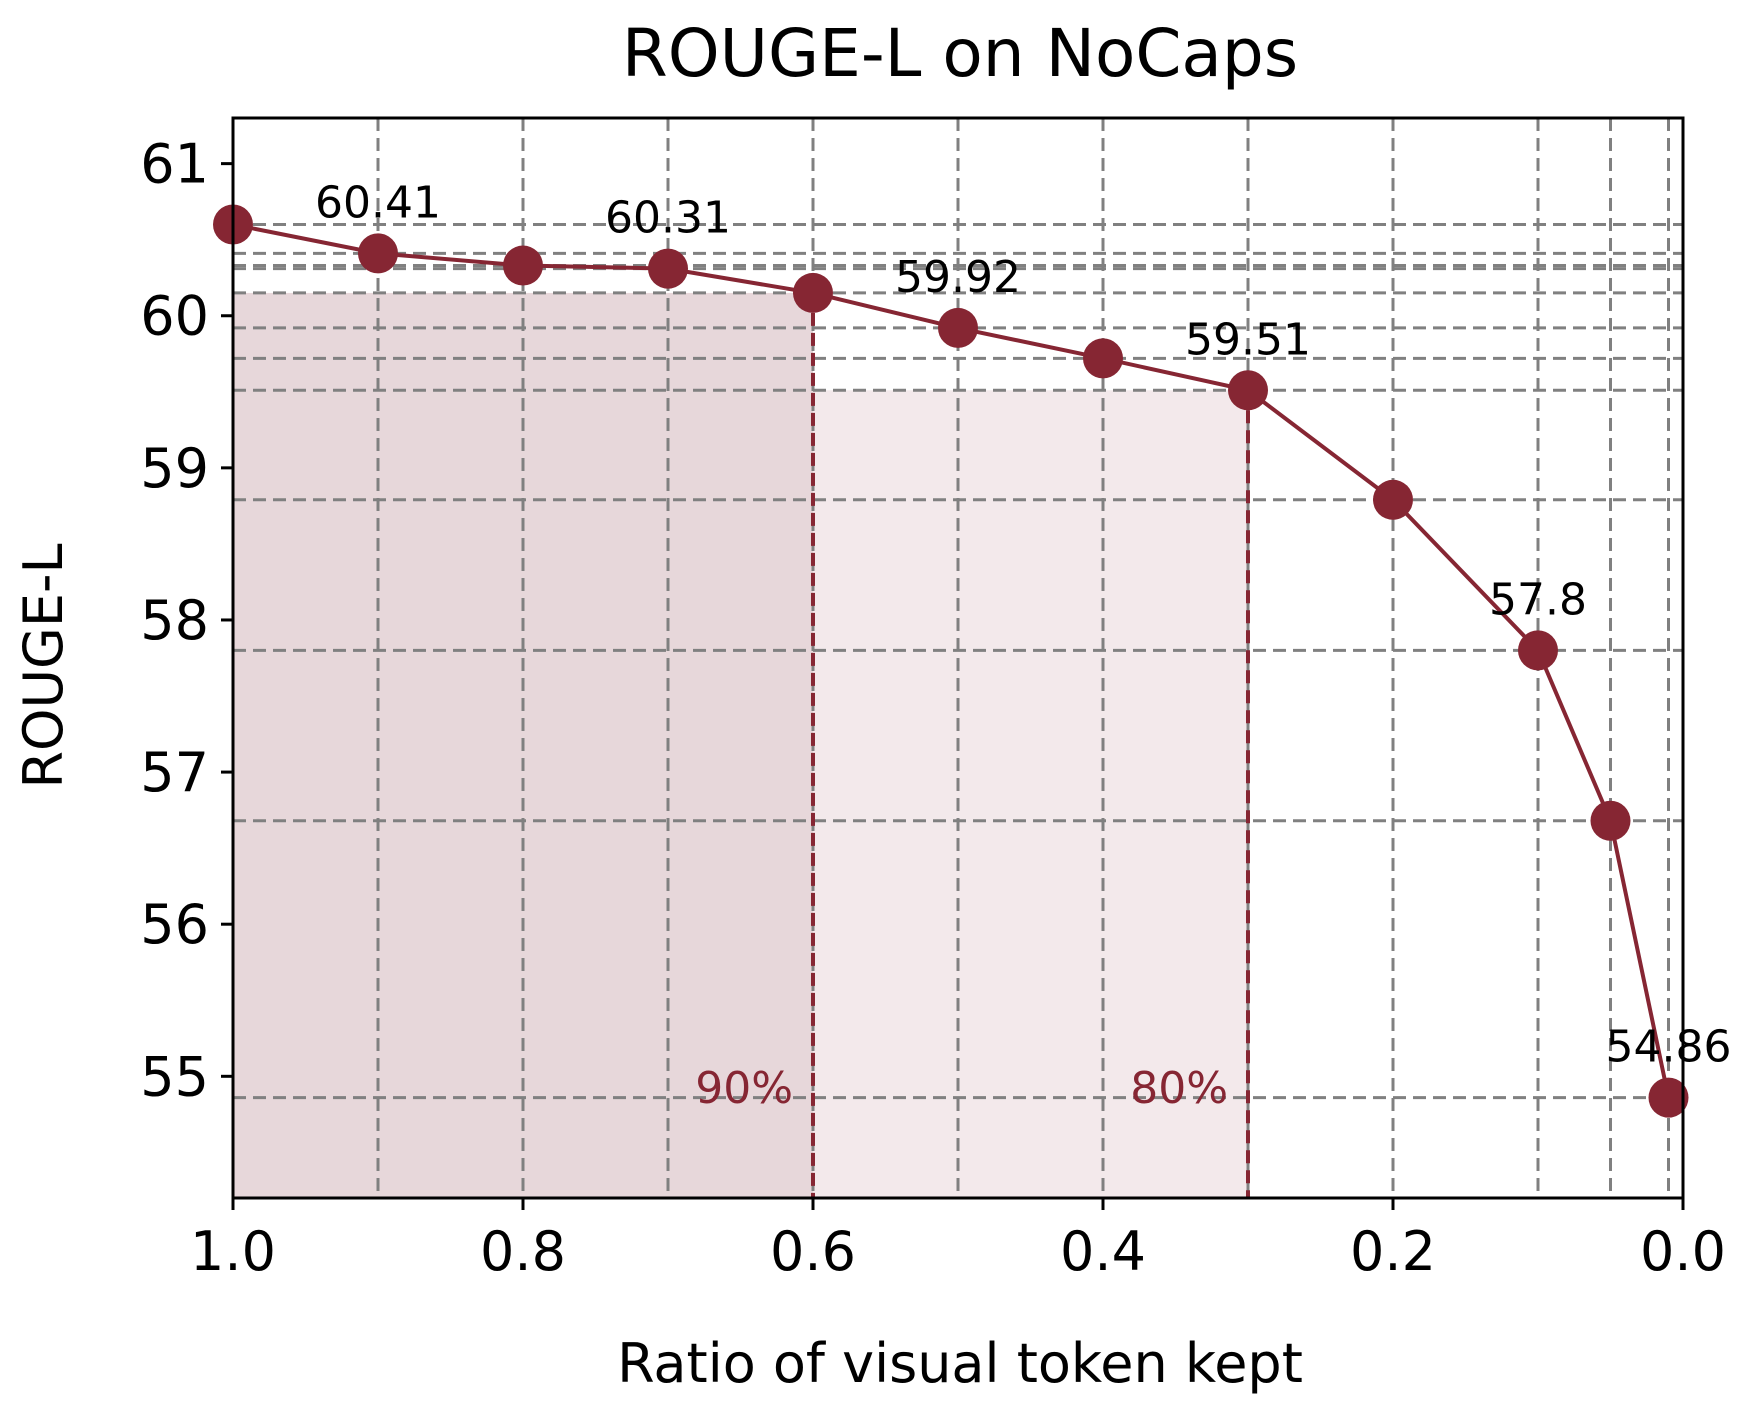 The width and height of the screenshot is (1740, 1410). What do you see at coordinates (174, 772) in the screenshot?
I see `y-tick-label: 57` at bounding box center [174, 772].